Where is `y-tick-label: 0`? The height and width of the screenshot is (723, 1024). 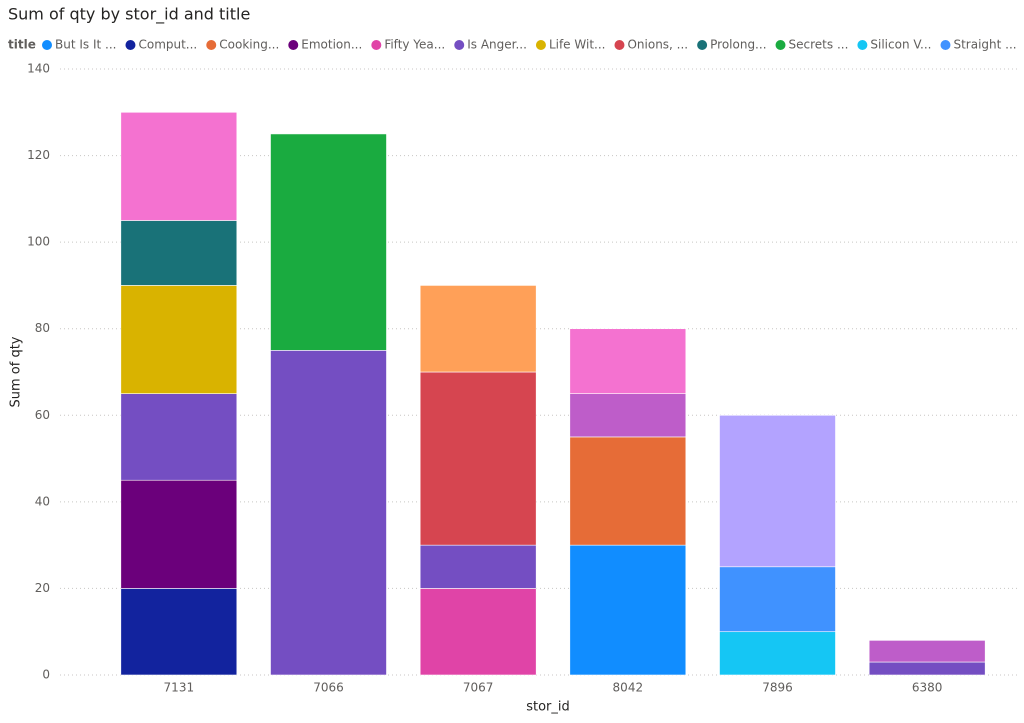
y-tick-label: 0 is located at coordinates (46, 675).